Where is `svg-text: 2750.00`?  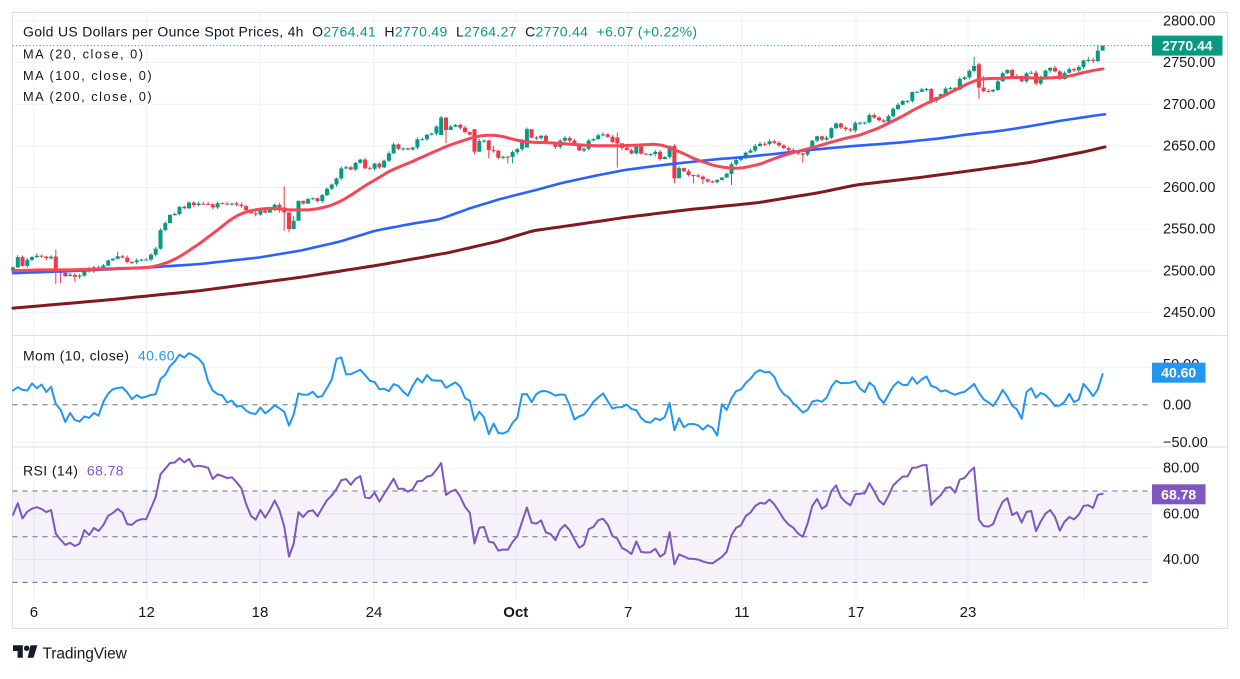 svg-text: 2750.00 is located at coordinates (1189, 63).